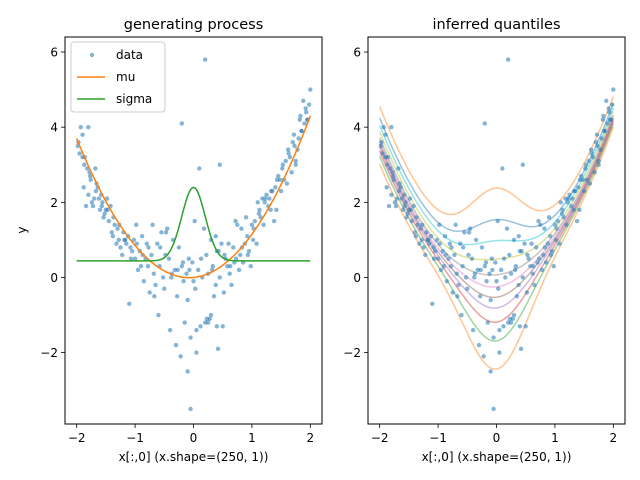 This screenshot has width=640, height=480. What do you see at coordinates (22, 229) in the screenshot?
I see `left-chart-ylabel: y` at bounding box center [22, 229].